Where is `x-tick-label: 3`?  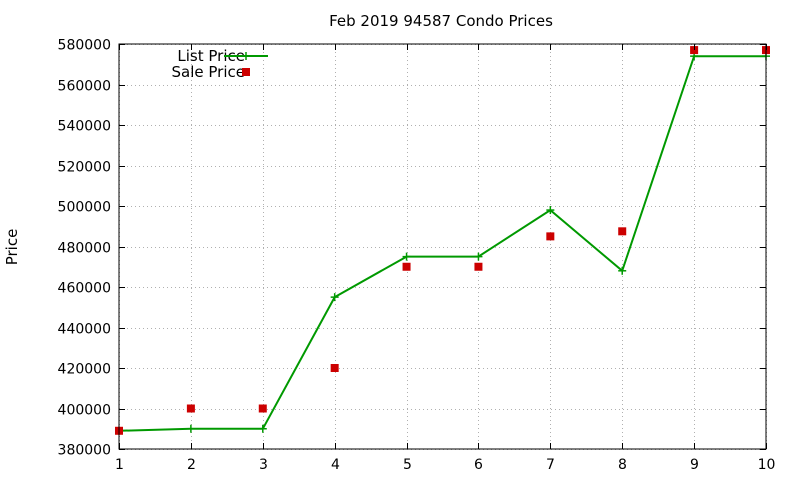 x-tick-label: 3 is located at coordinates (263, 465).